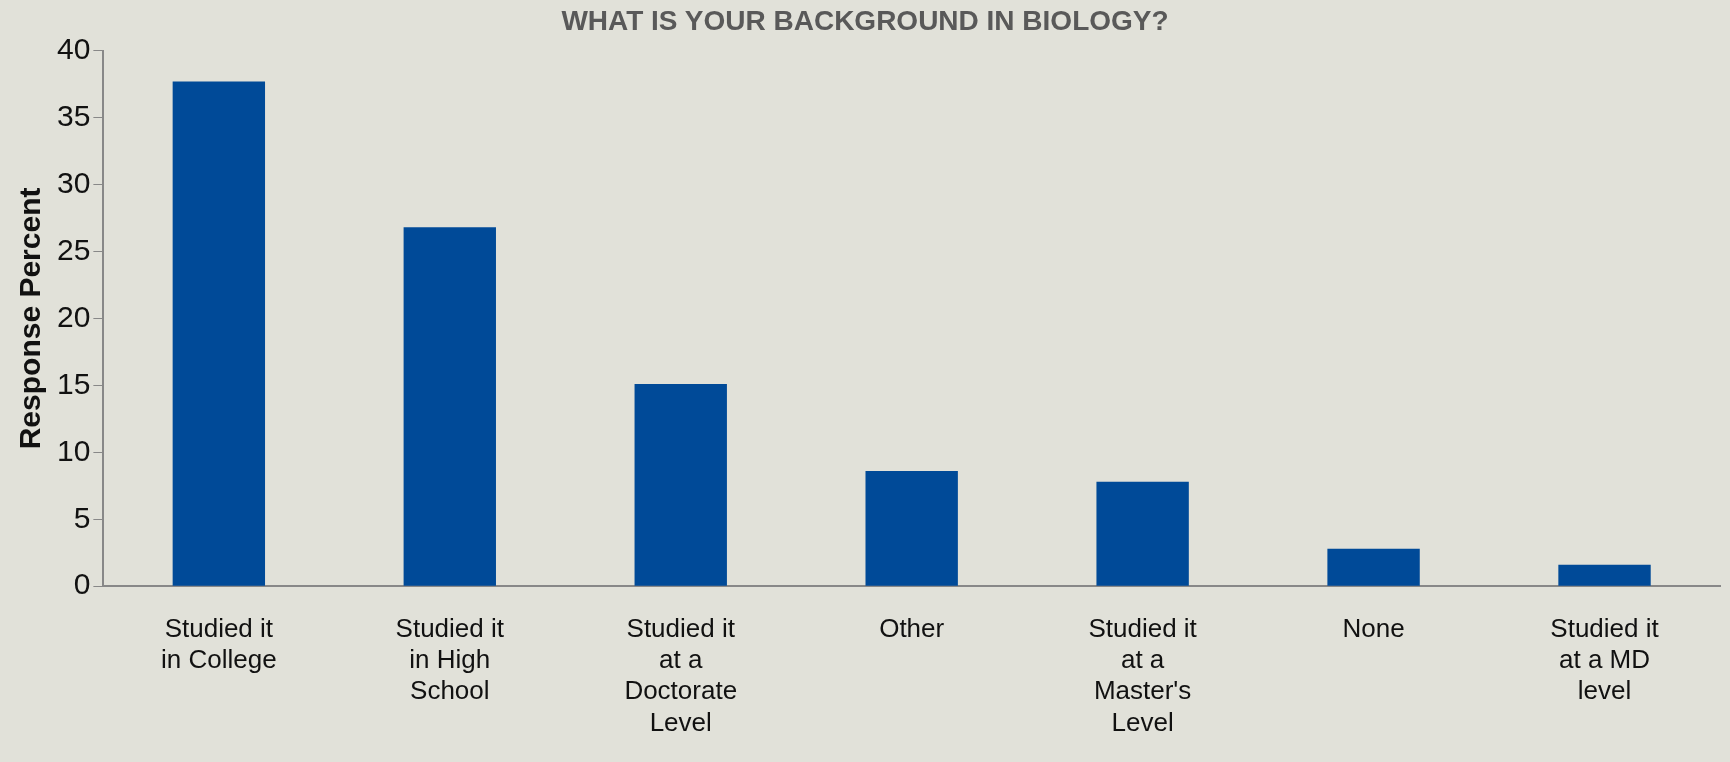 This screenshot has height=762, width=1730. I want to click on x-tick-label: None, so click(1373, 627).